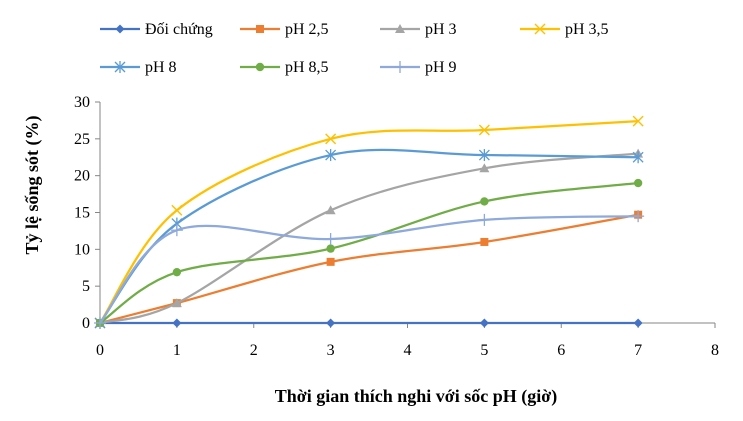  What do you see at coordinates (177, 350) in the screenshot?
I see `x-tick-label: 1` at bounding box center [177, 350].